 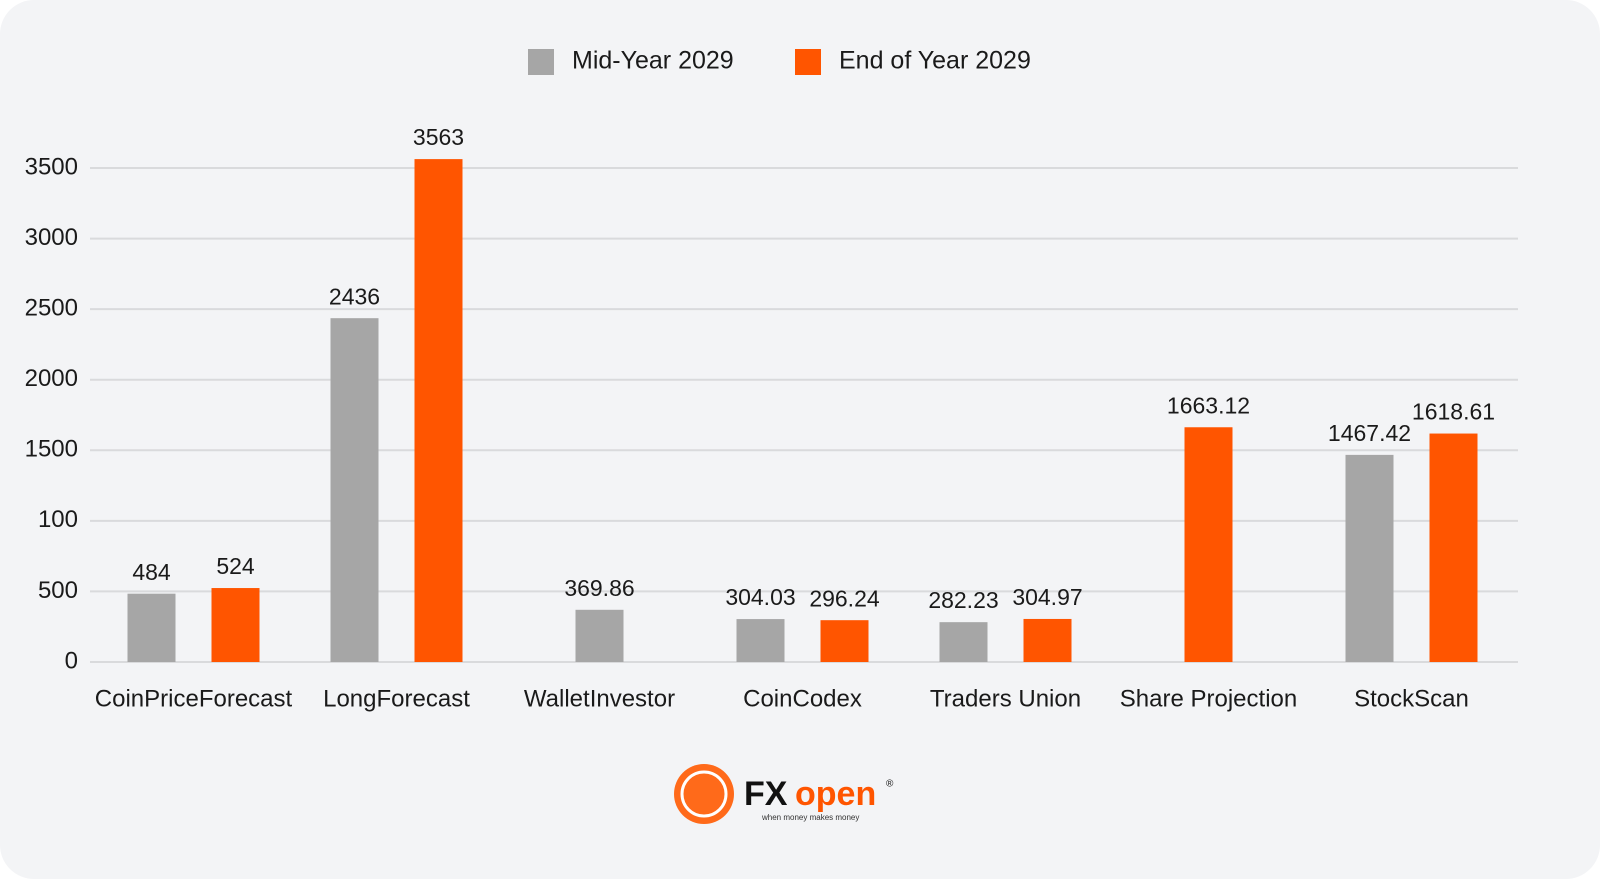 I want to click on value-label: 369.86, so click(x=599, y=588).